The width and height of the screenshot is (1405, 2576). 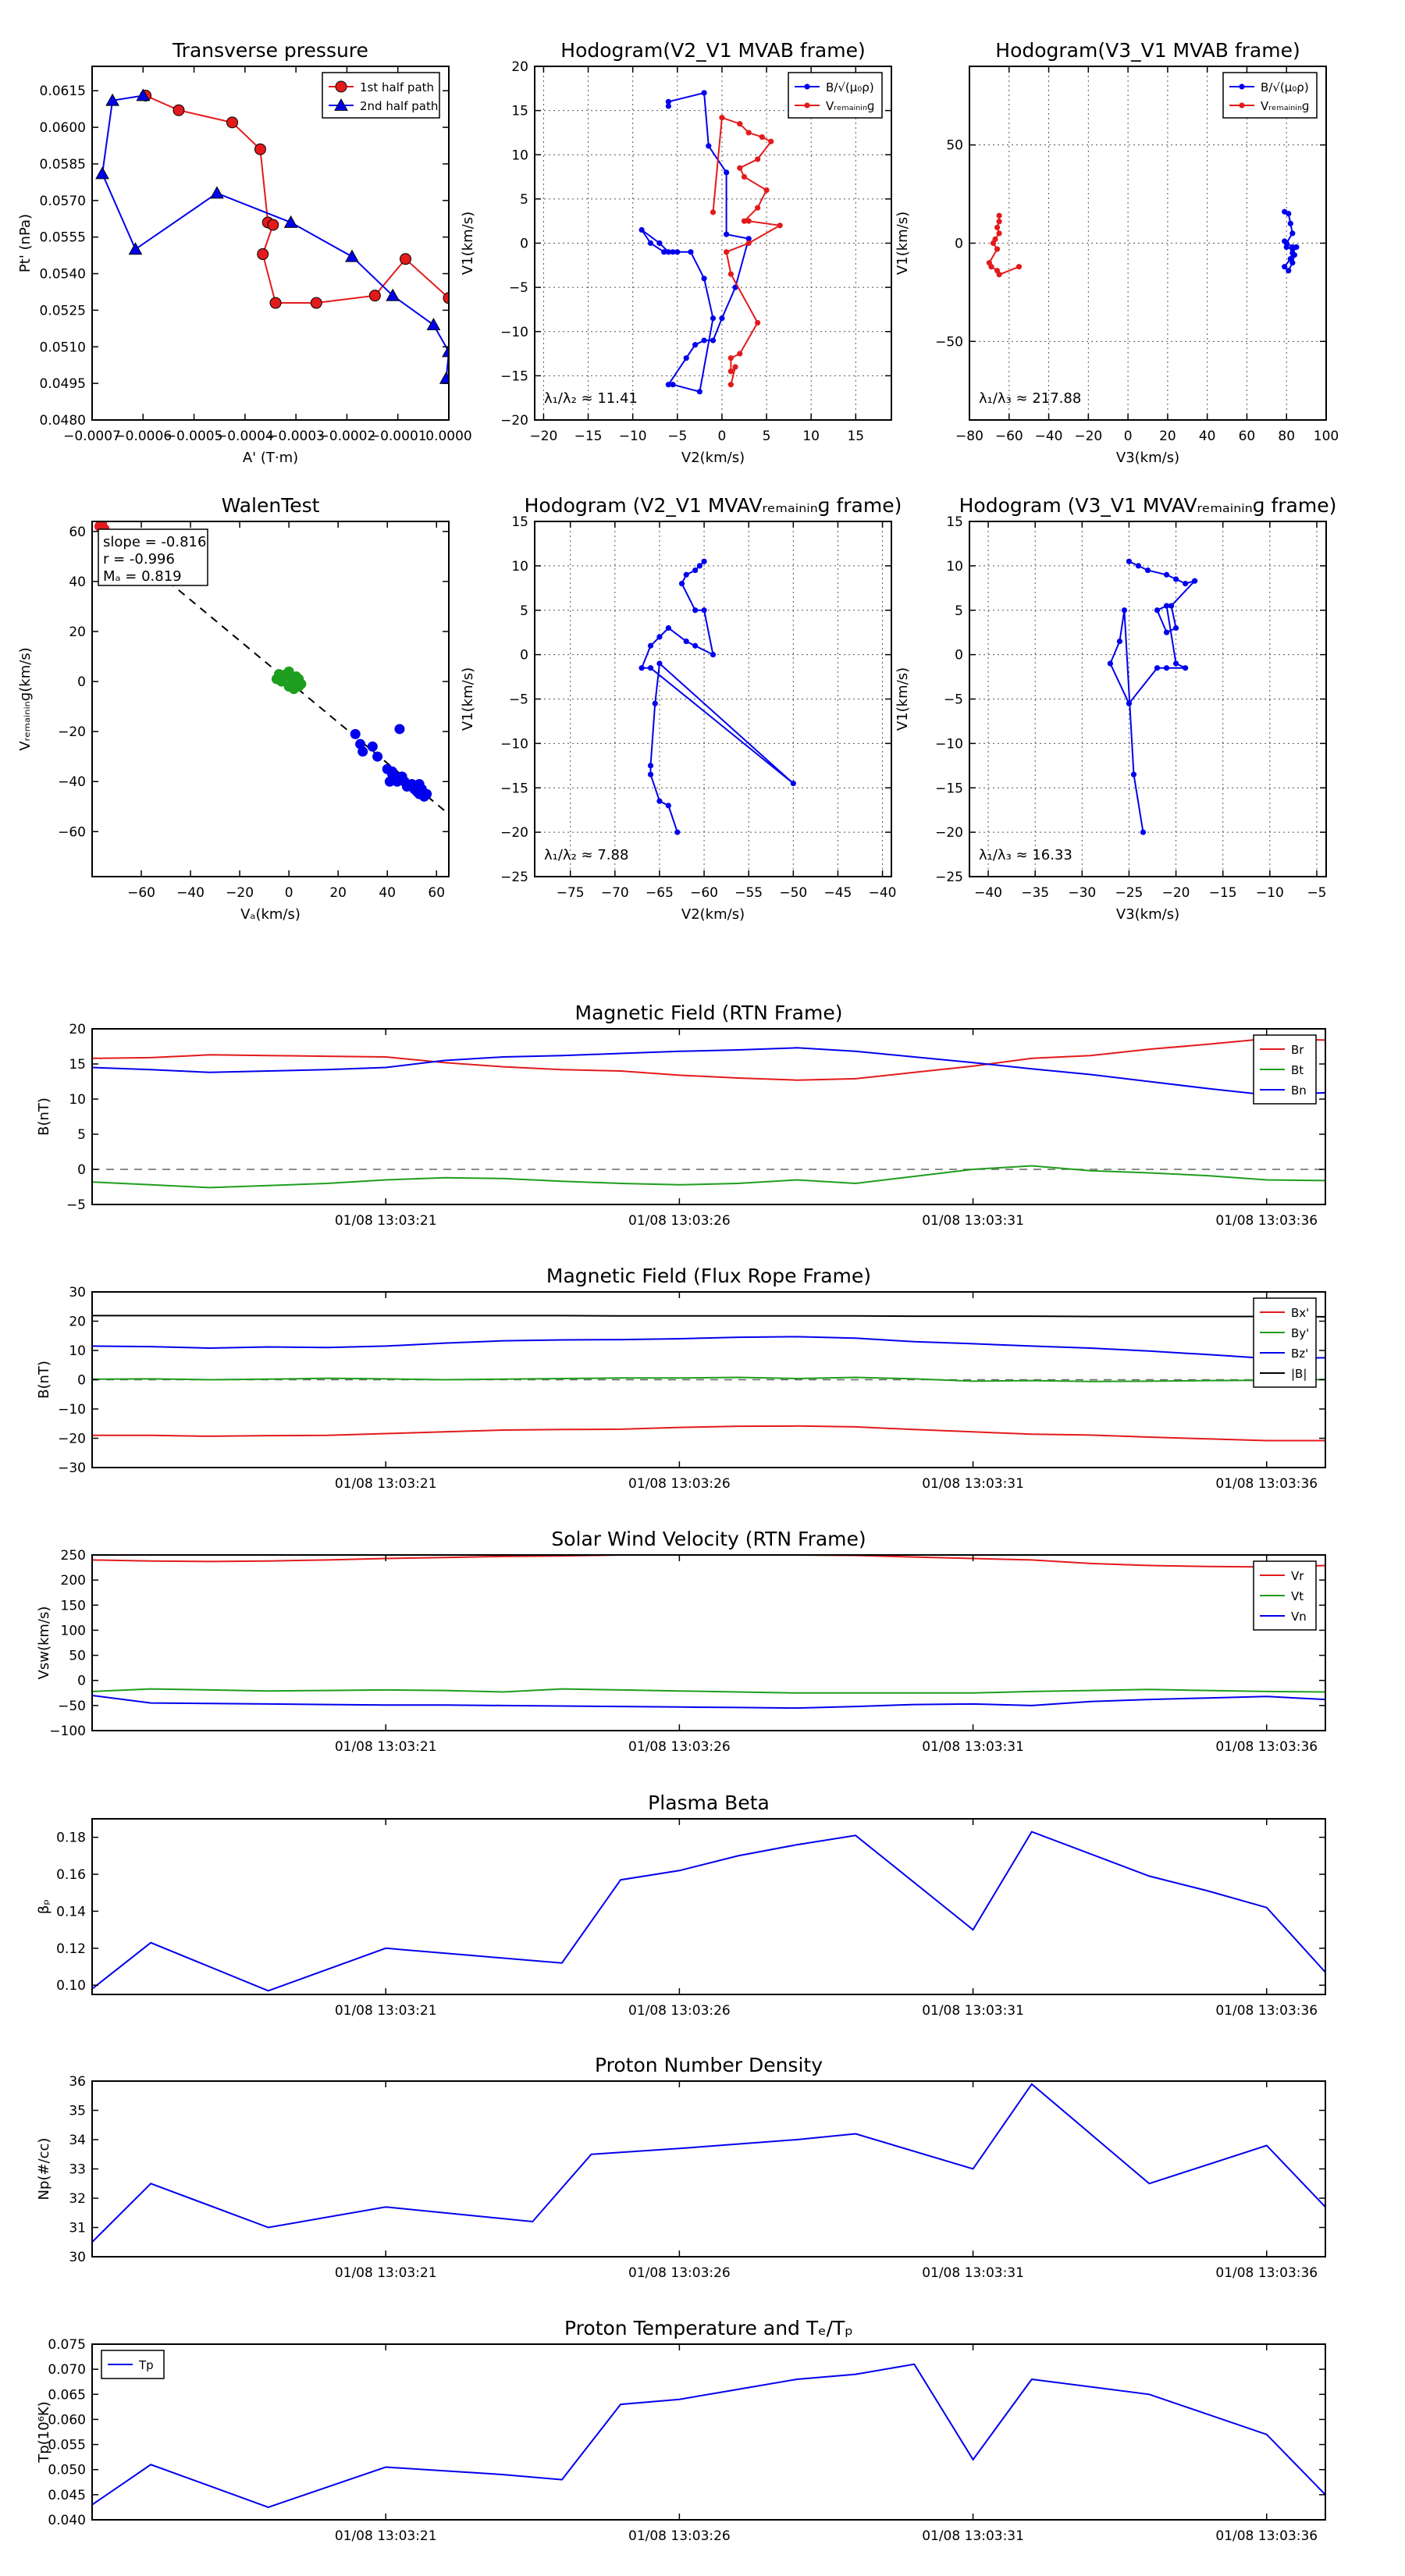 I want to click on y-tick-label: 0.12, so click(x=71, y=1949).